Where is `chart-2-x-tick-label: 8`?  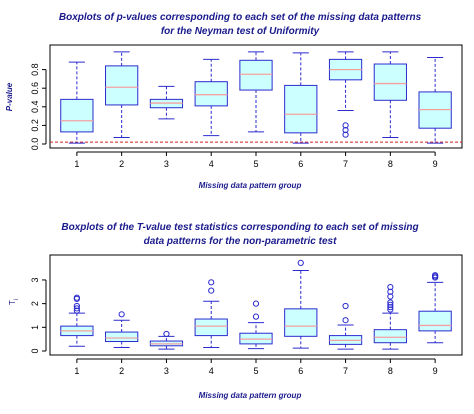
chart-2-x-tick-label: 8 is located at coordinates (390, 371).